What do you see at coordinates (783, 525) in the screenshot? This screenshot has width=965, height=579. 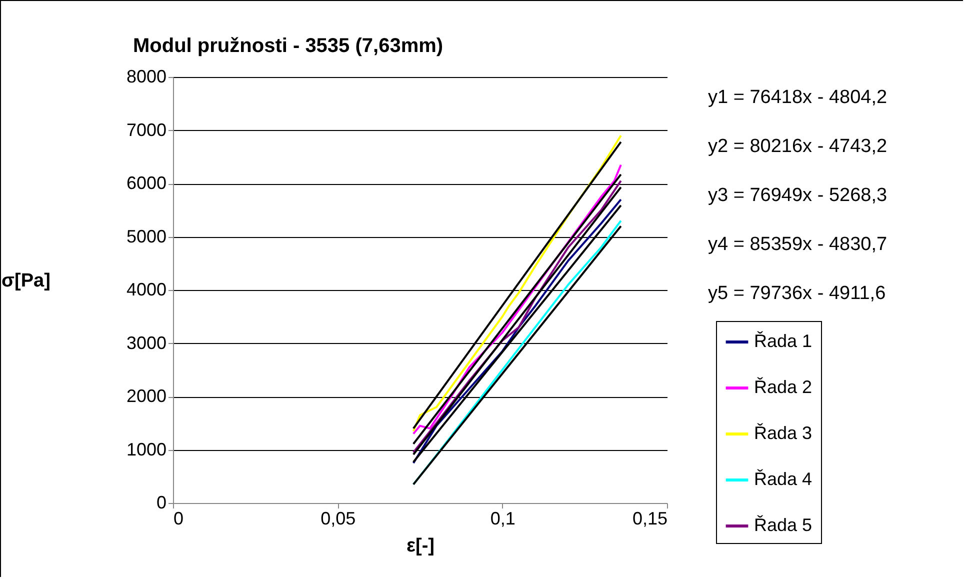 I see `legend-label: Řada 5` at bounding box center [783, 525].